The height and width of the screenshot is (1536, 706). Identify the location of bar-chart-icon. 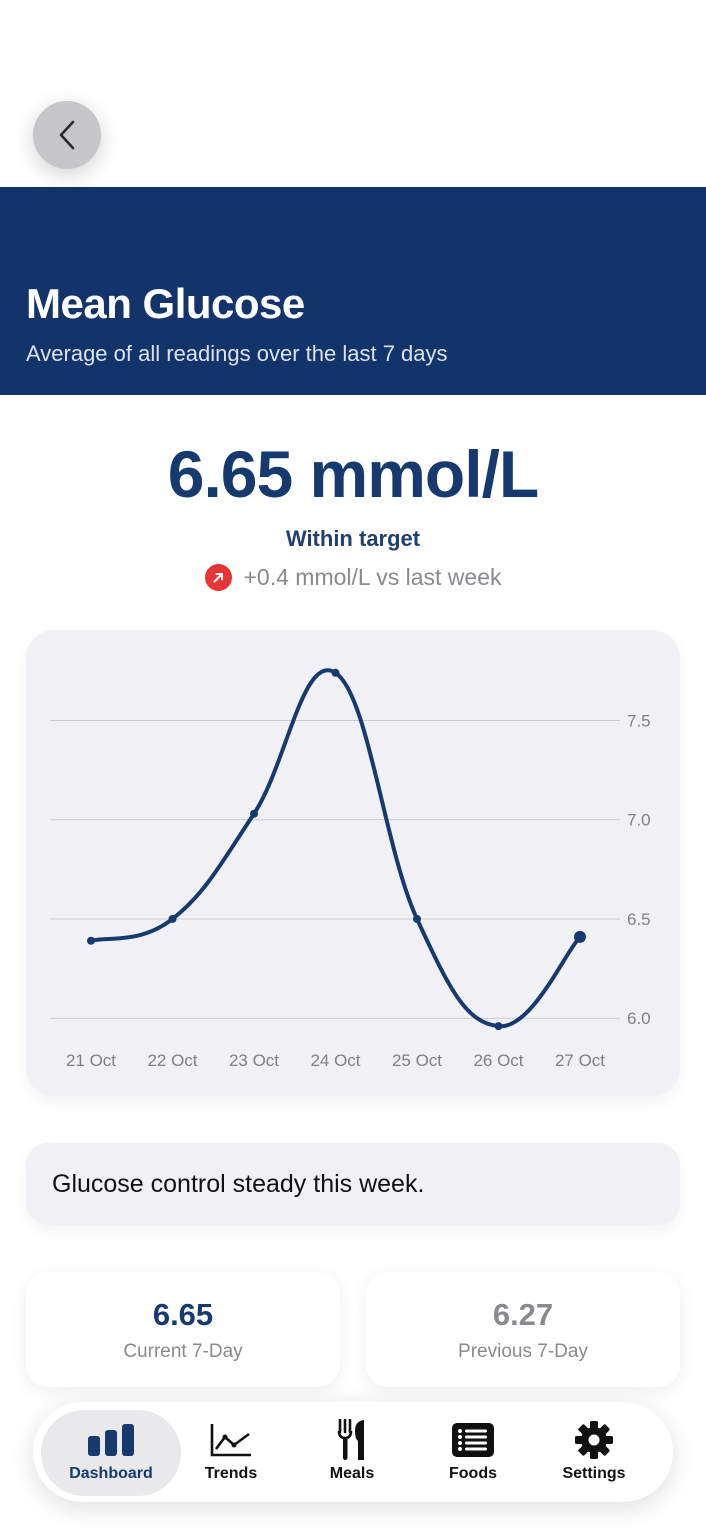
(111, 1440).